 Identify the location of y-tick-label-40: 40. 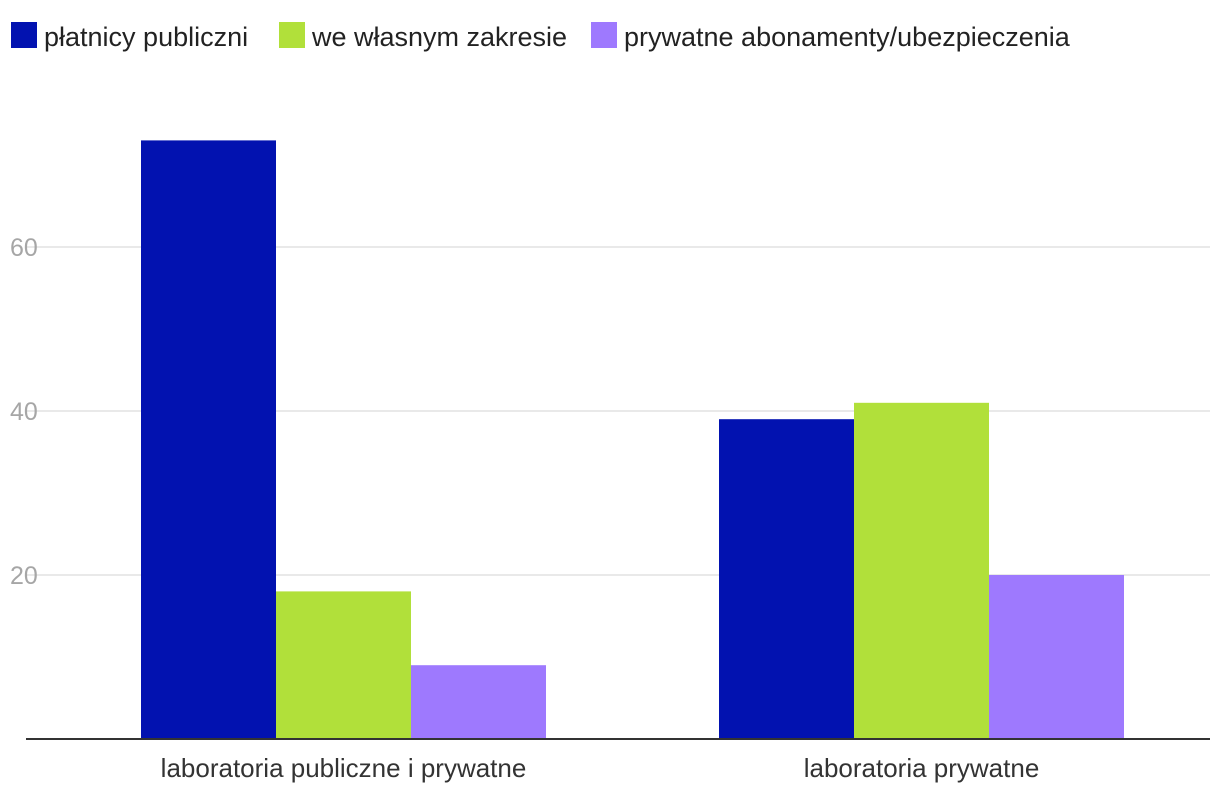
(24, 412).